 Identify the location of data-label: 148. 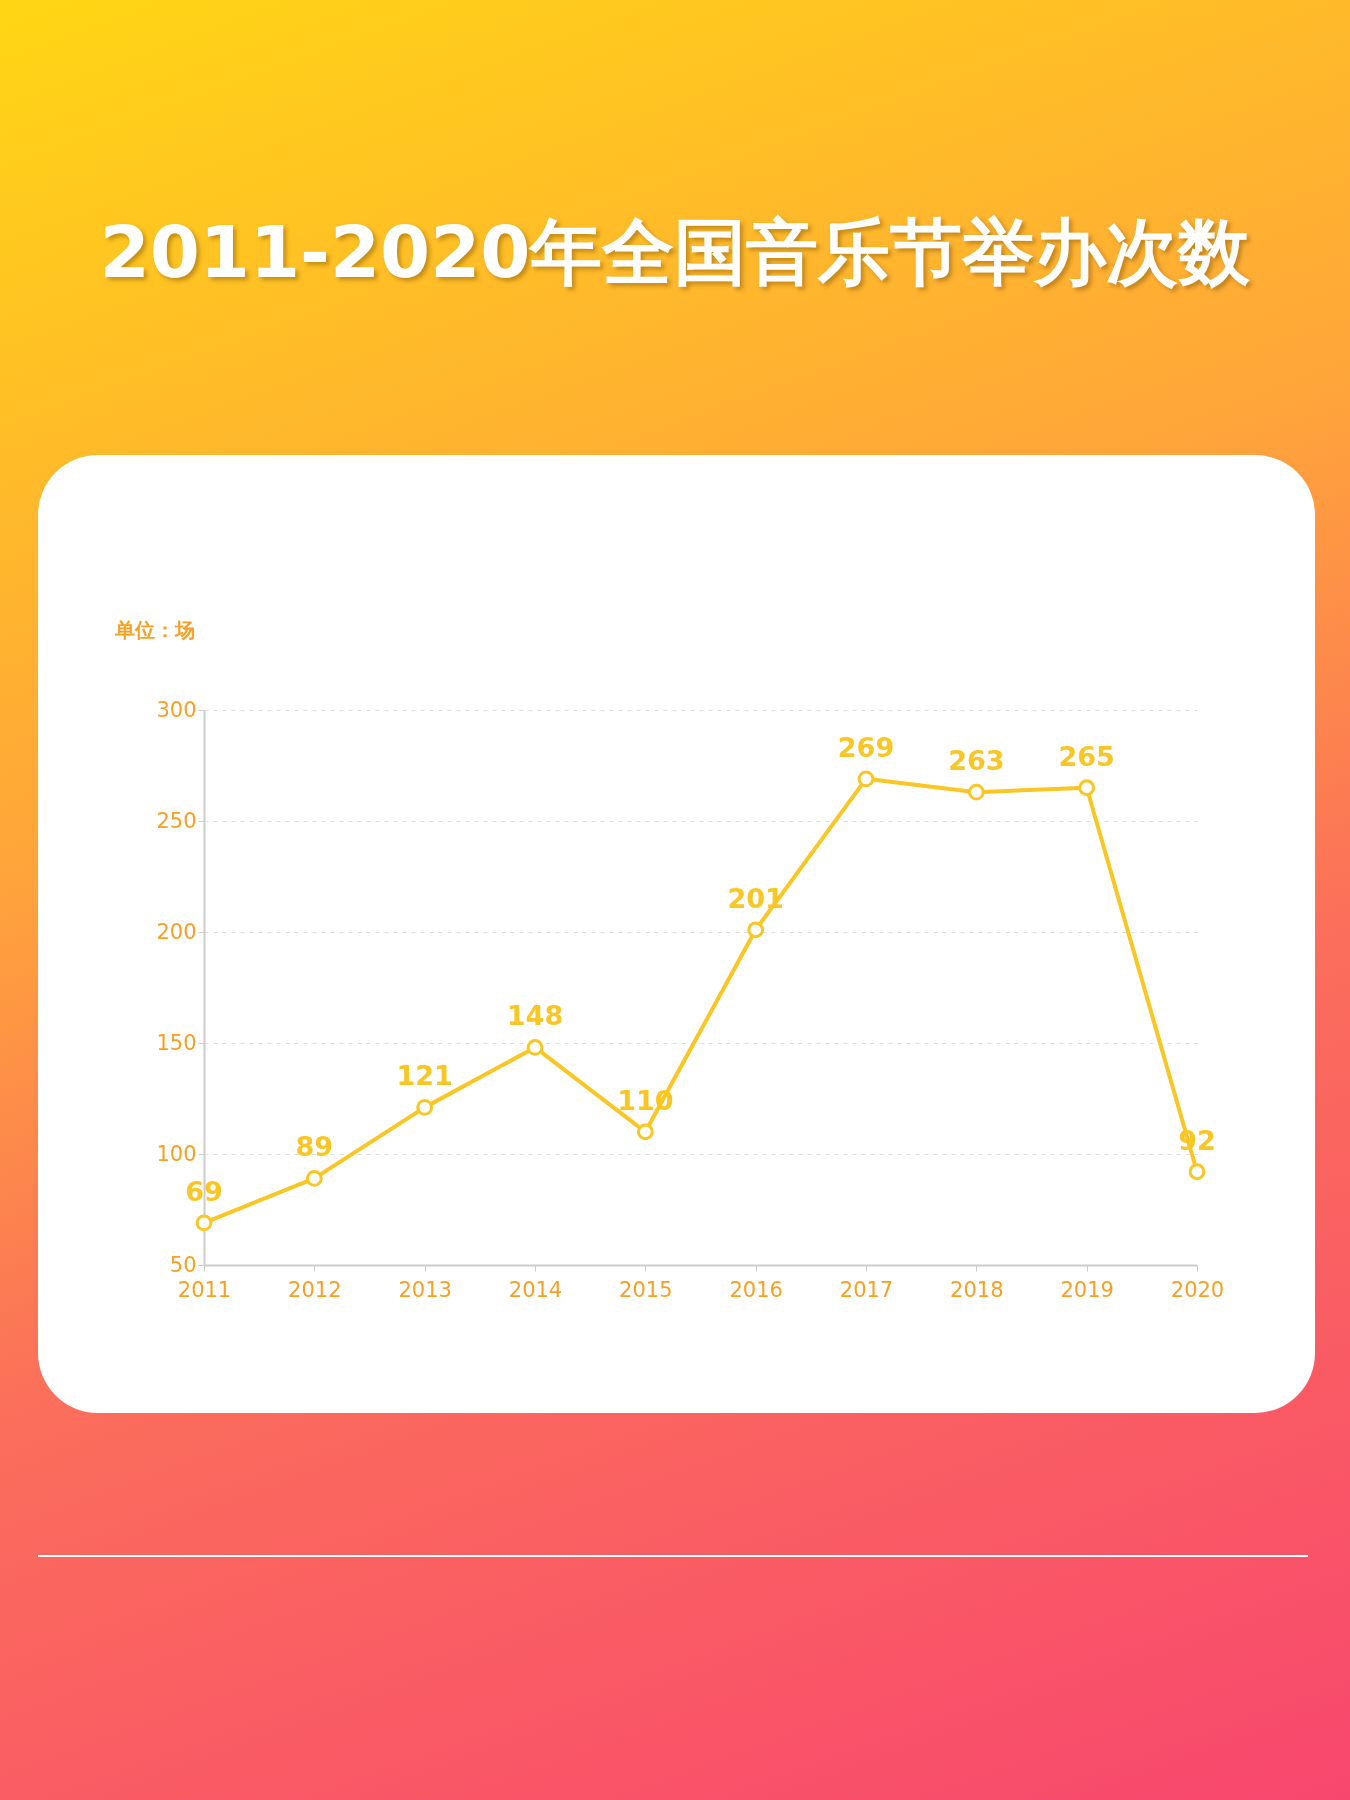
(535, 1016).